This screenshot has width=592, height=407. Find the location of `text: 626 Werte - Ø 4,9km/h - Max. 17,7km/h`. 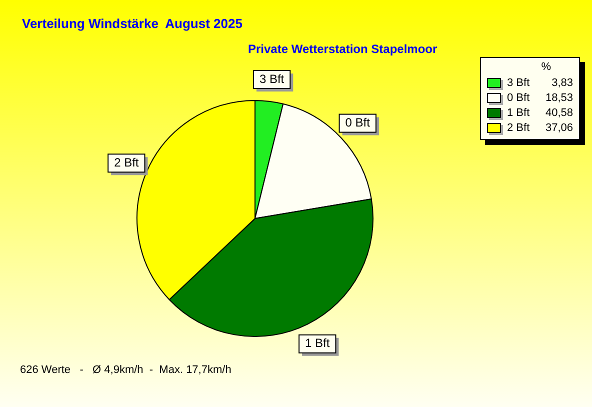

text: 626 Werte - Ø 4,9km/h - Max. 17,7km/h is located at coordinates (126, 370).